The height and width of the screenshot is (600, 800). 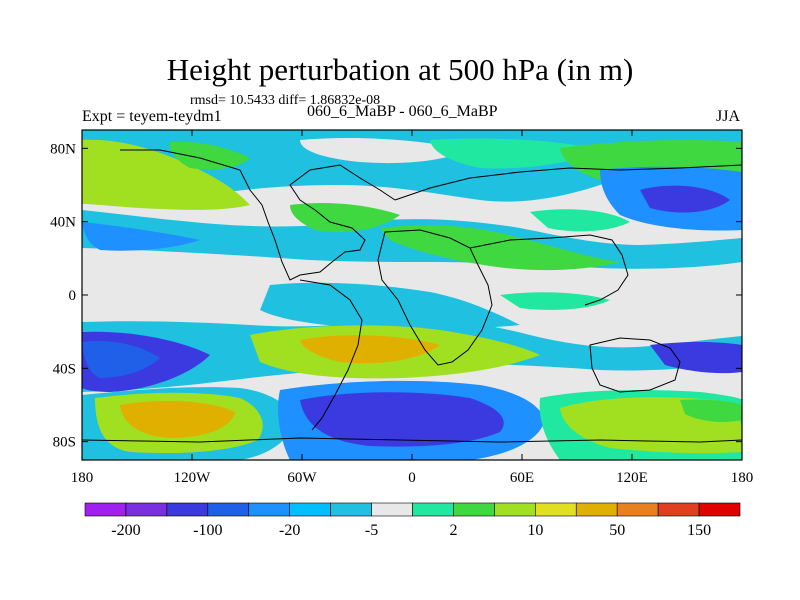 I want to click on contour-blue-ne, so click(x=685, y=199).